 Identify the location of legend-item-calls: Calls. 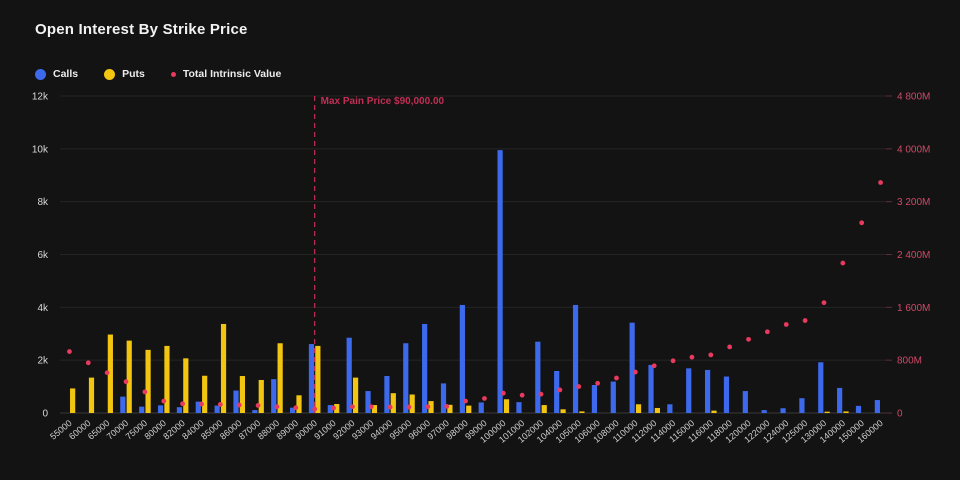
(56, 74).